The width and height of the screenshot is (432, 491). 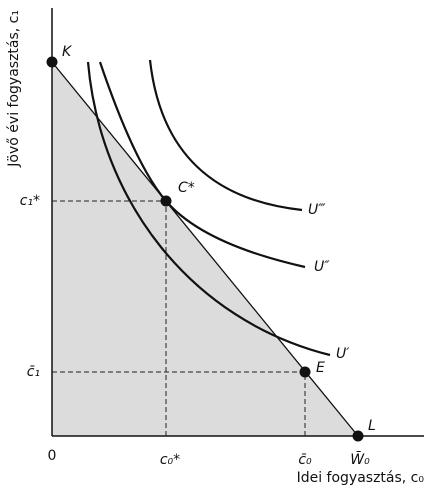 I want to click on indifference-curve, so click(x=225, y=135).